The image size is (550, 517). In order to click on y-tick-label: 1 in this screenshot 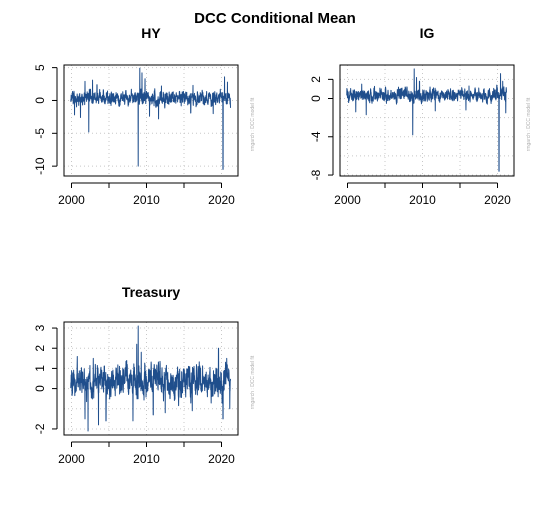, I will do `click(40, 368)`.